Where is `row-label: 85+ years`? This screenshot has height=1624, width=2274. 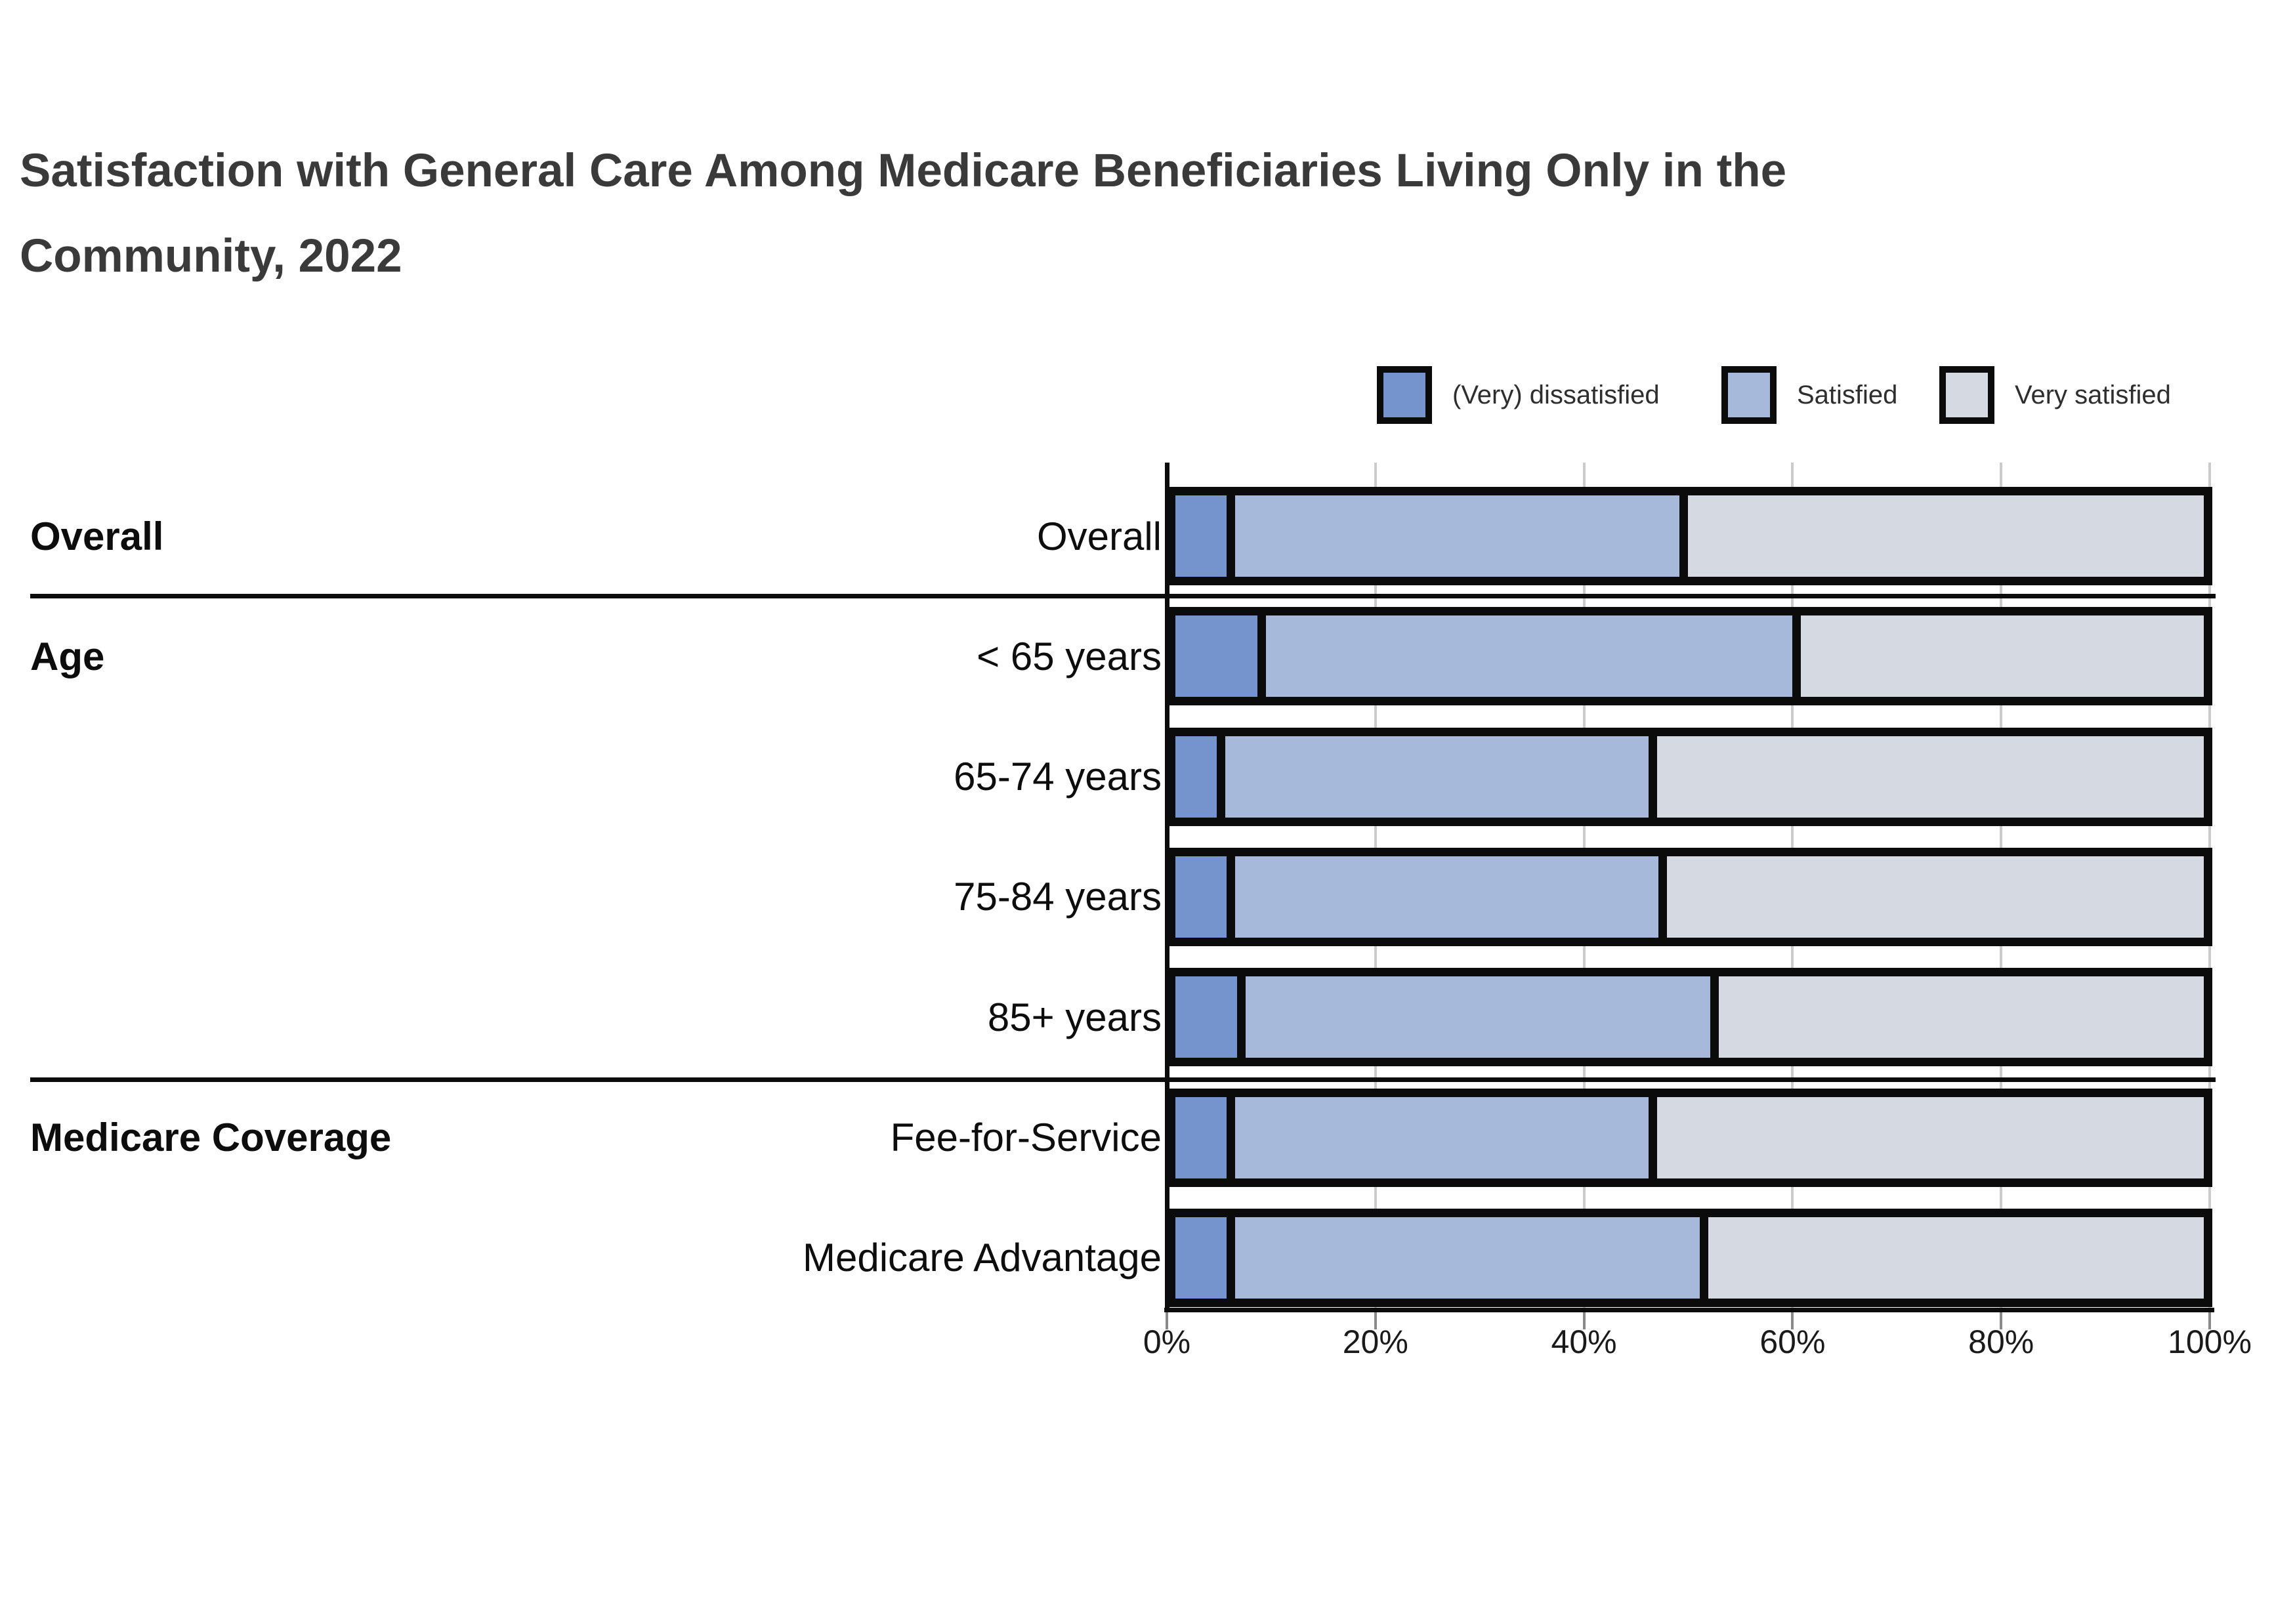 row-label: 85+ years is located at coordinates (1074, 1017).